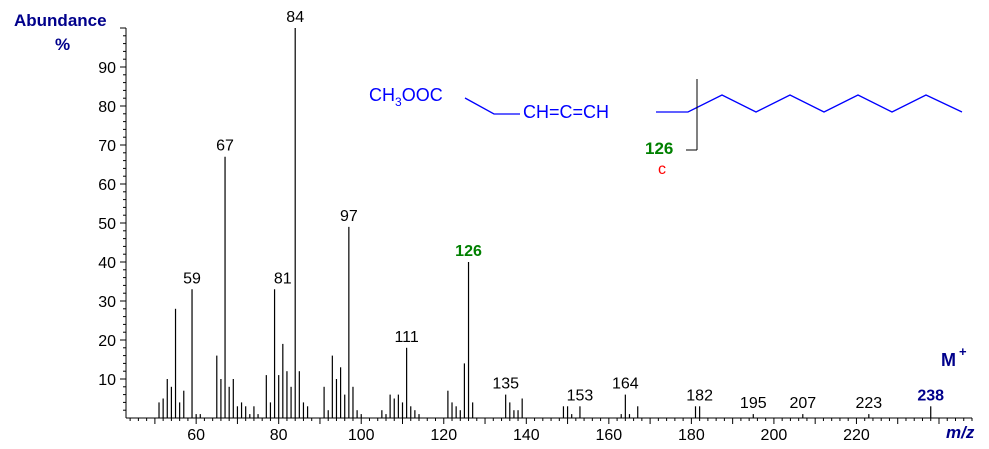 The image size is (989, 449). I want to click on y-axis-title: Abundance, so click(60, 20).